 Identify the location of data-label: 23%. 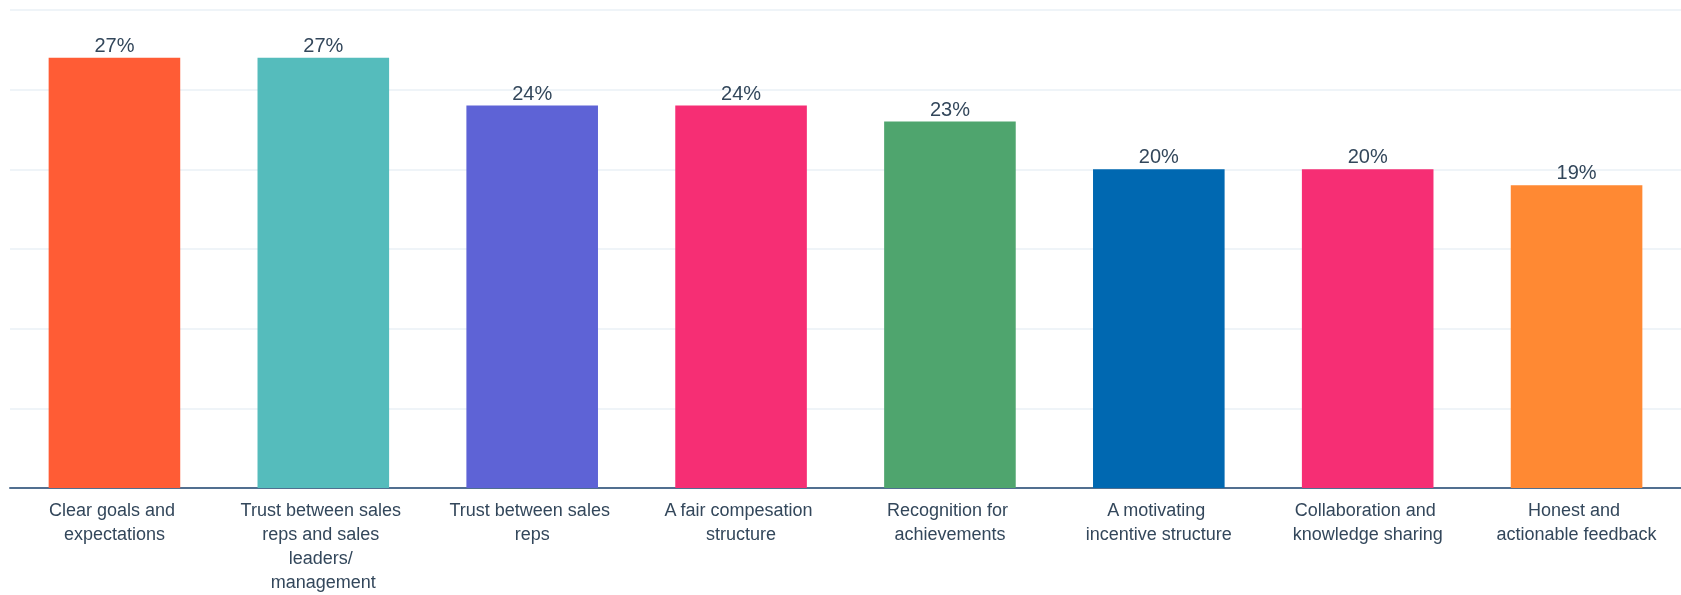
(950, 108).